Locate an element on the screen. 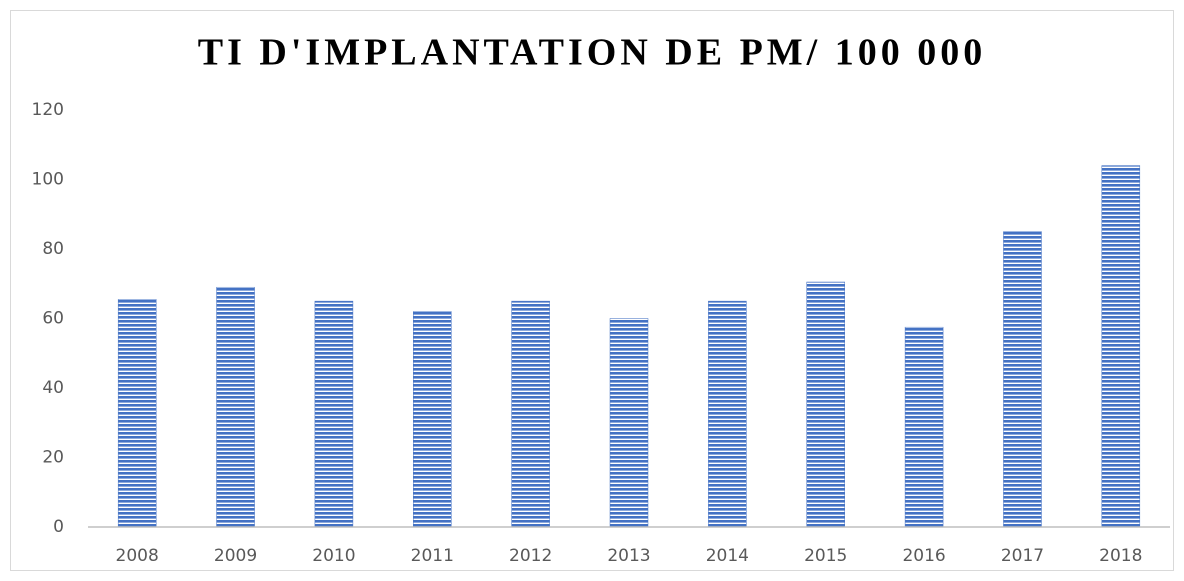  x-tick-label: 2011 is located at coordinates (432, 556).